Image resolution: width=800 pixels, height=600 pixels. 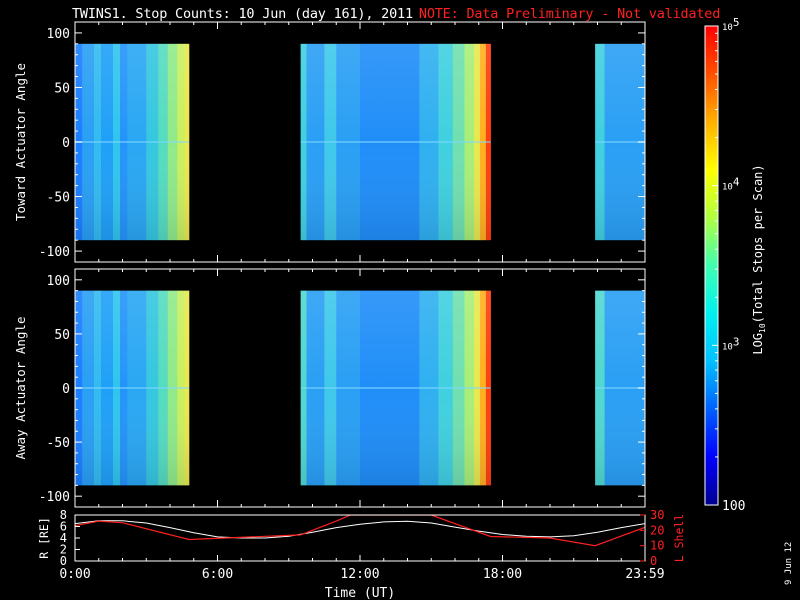 I want to click on y-right-tick-label: 10, so click(x=657, y=546).